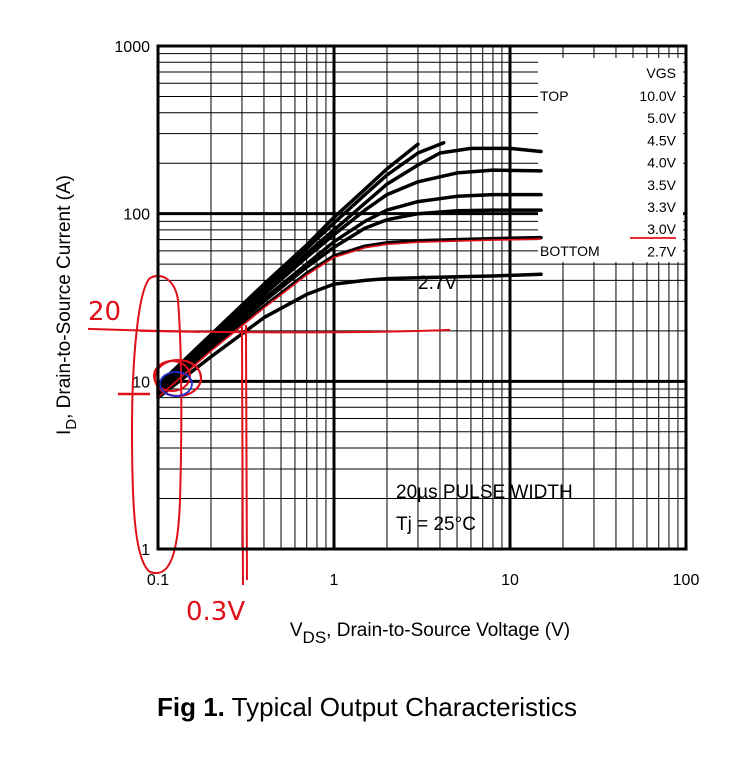  I want to click on legend-entry: 3.5V, so click(661, 185).